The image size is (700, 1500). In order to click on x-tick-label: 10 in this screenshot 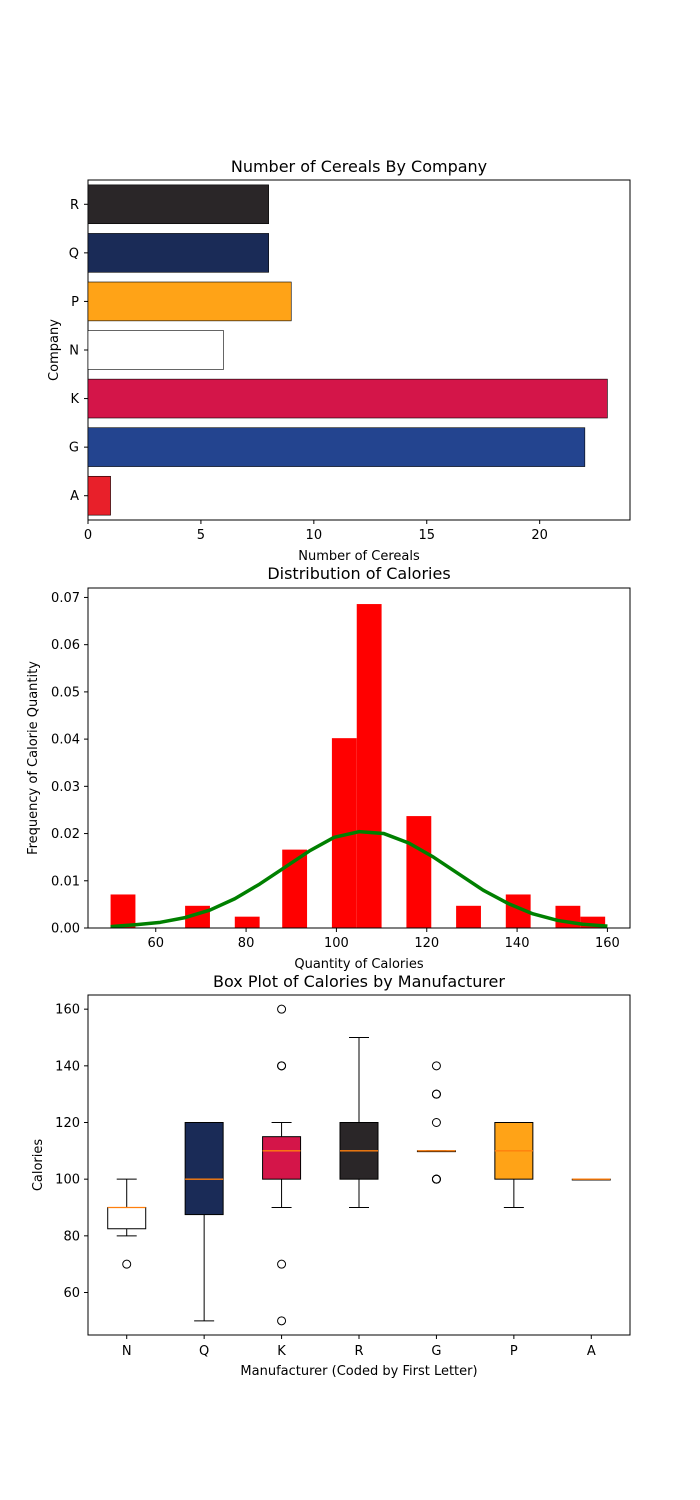, I will do `click(314, 535)`.